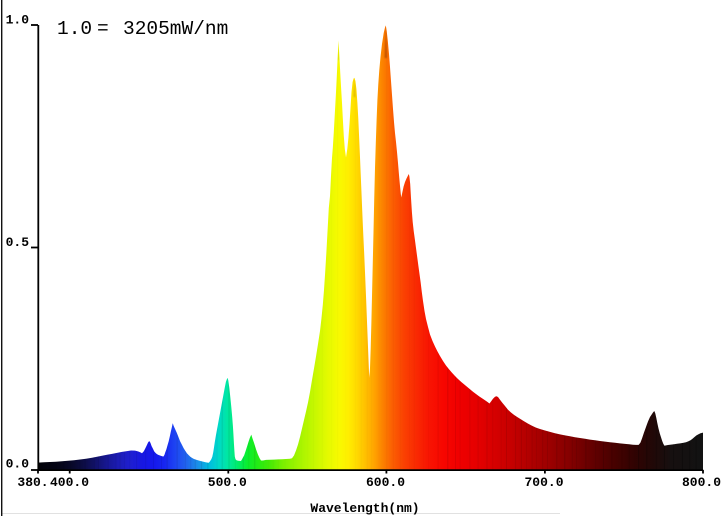 The height and width of the screenshot is (516, 728). I want to click on svg-text: Wavelength(nm), so click(364, 508).